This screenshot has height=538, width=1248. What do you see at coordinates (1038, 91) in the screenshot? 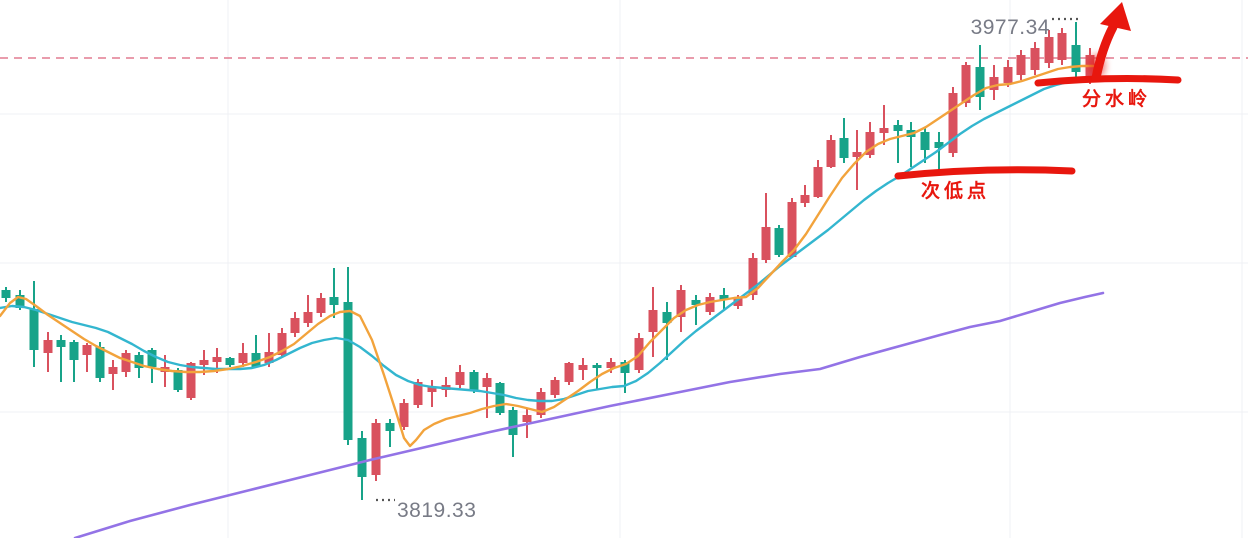
I see `hand-drawn-annotations` at bounding box center [1038, 91].